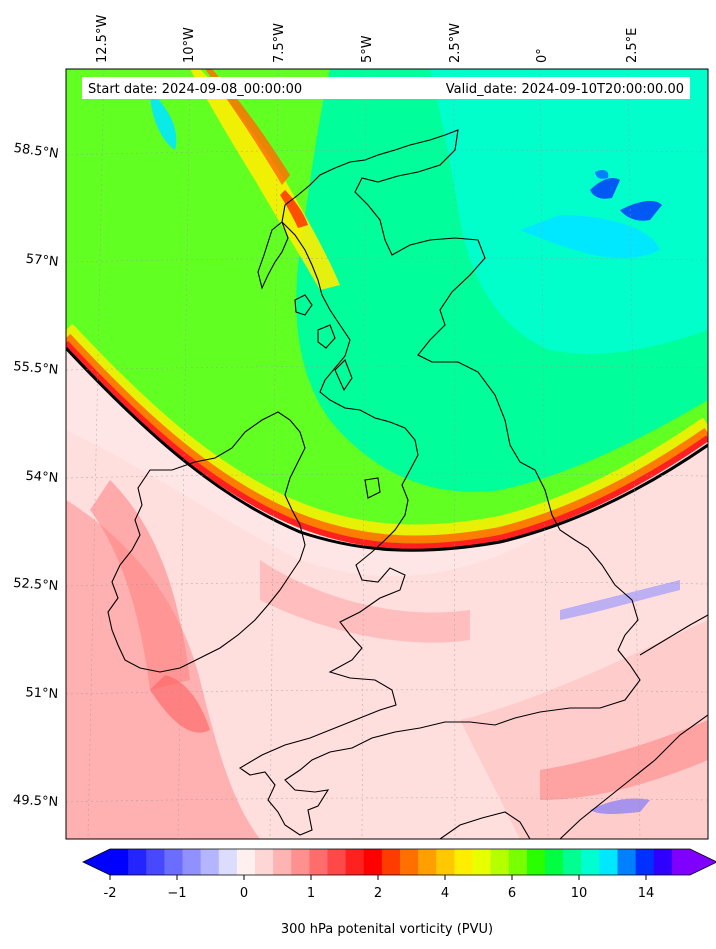  I want to click on lon-label: 2.5°E, so click(632, 45).